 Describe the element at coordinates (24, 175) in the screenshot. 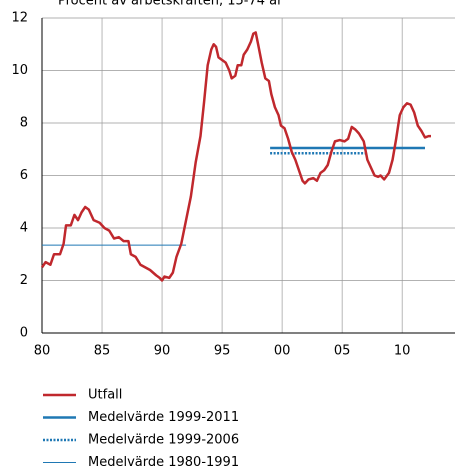

I see `y-tick-label: 6` at that location.